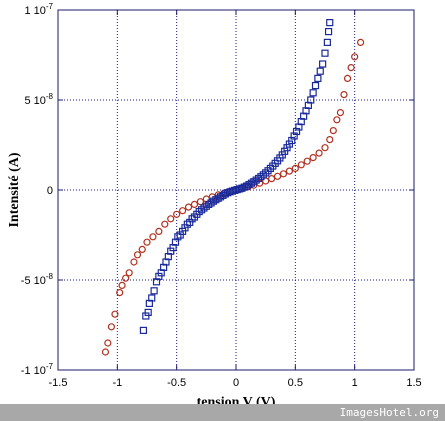 The height and width of the screenshot is (421, 445). Describe the element at coordinates (37, 279) in the screenshot. I see `y-tick-label: -5 10-8` at that location.